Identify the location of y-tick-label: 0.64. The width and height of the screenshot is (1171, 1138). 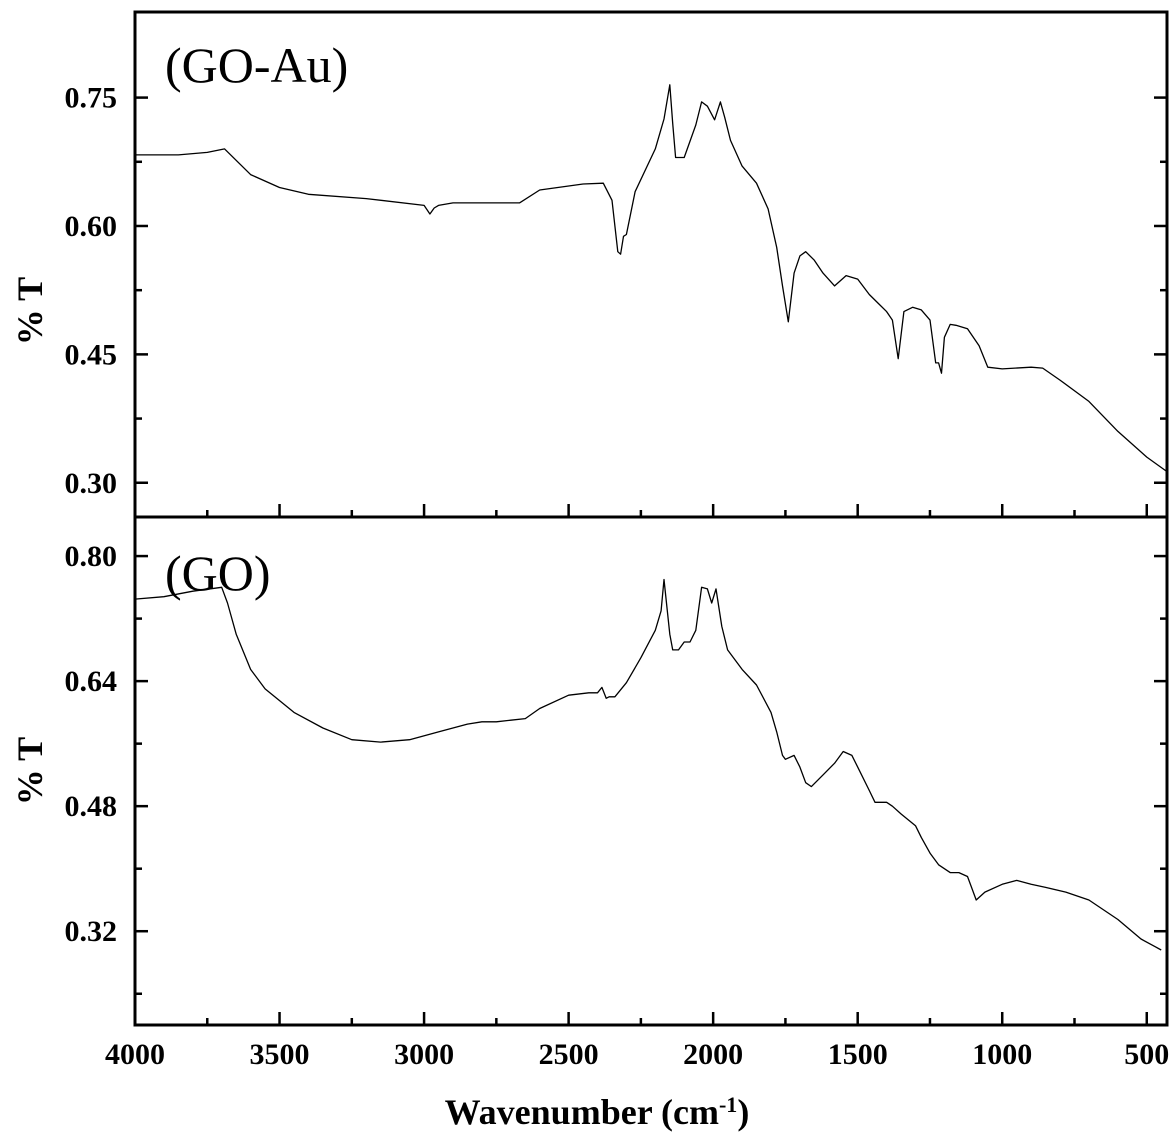
(91, 681).